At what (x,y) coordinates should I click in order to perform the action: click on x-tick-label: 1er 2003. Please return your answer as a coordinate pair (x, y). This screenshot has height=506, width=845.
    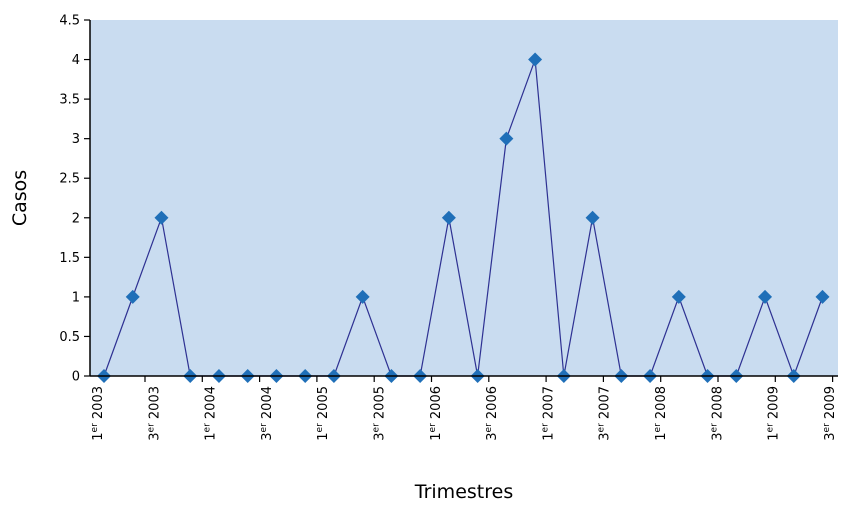
    Looking at the image, I should click on (98, 413).